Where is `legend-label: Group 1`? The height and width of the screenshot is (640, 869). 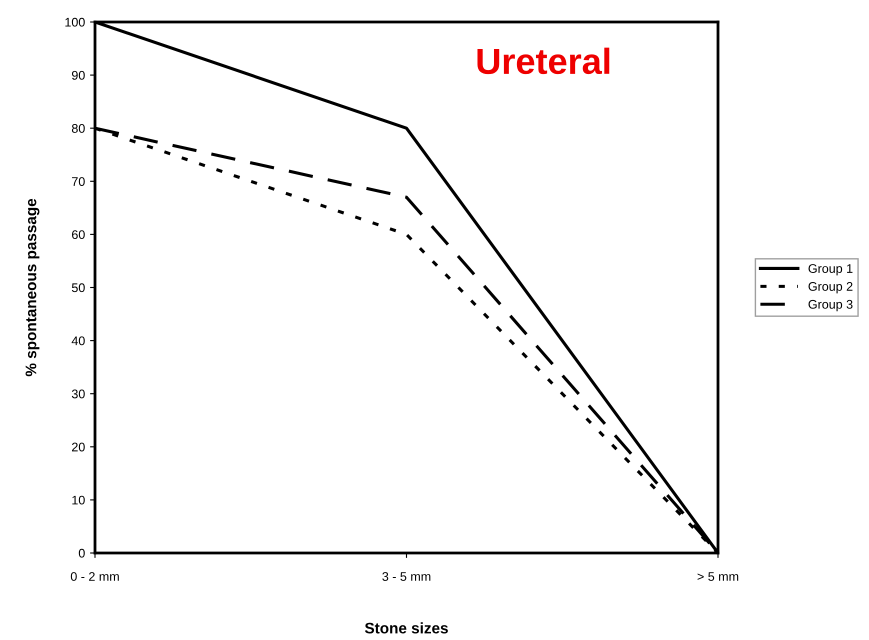 legend-label: Group 1 is located at coordinates (830, 270).